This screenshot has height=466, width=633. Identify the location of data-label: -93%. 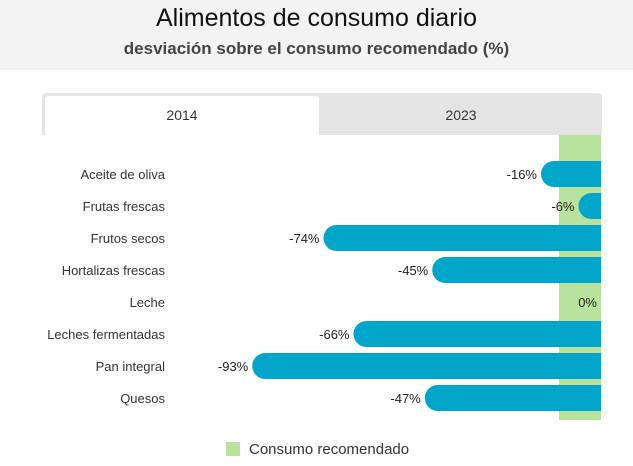
(233, 366).